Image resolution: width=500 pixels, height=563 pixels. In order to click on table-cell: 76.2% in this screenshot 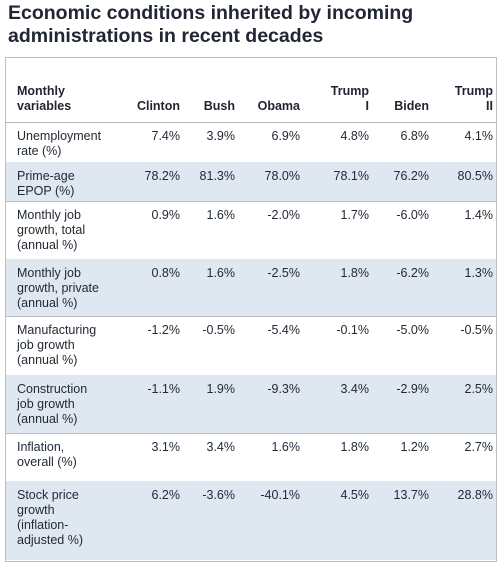, I will do `click(411, 176)`.